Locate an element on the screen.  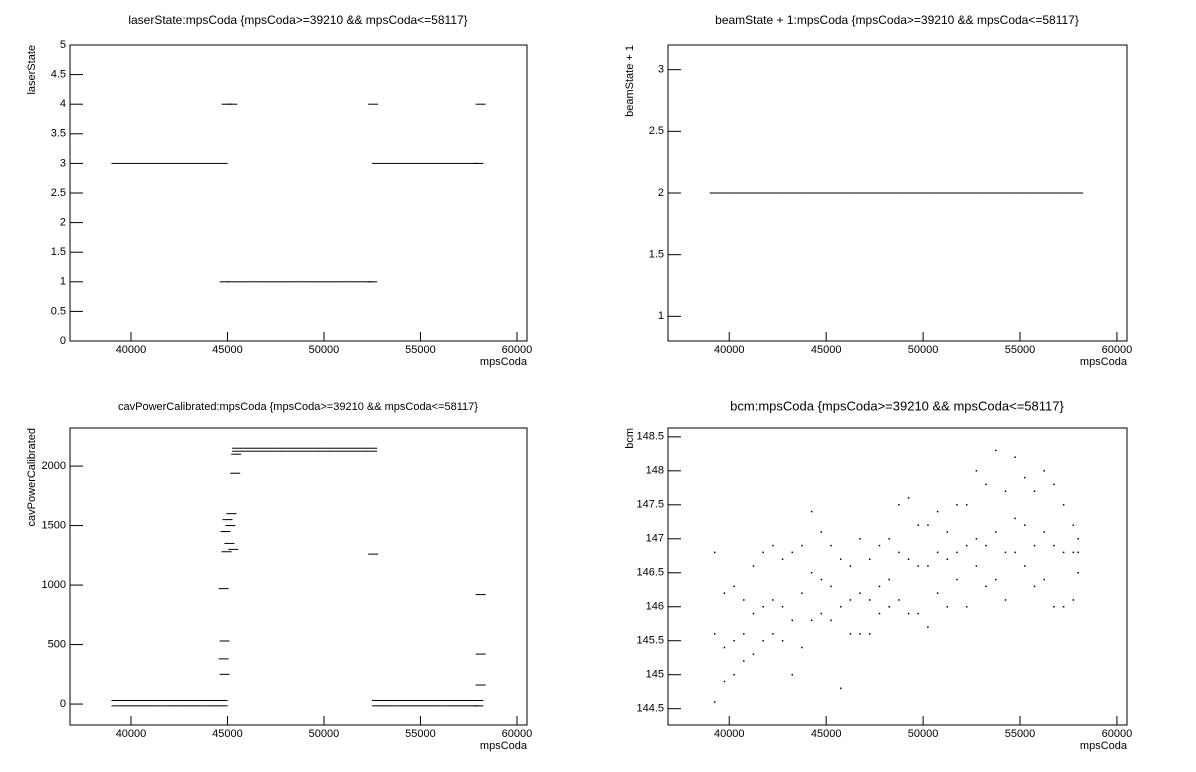
y-tick-label: 0 is located at coordinates (63, 704).